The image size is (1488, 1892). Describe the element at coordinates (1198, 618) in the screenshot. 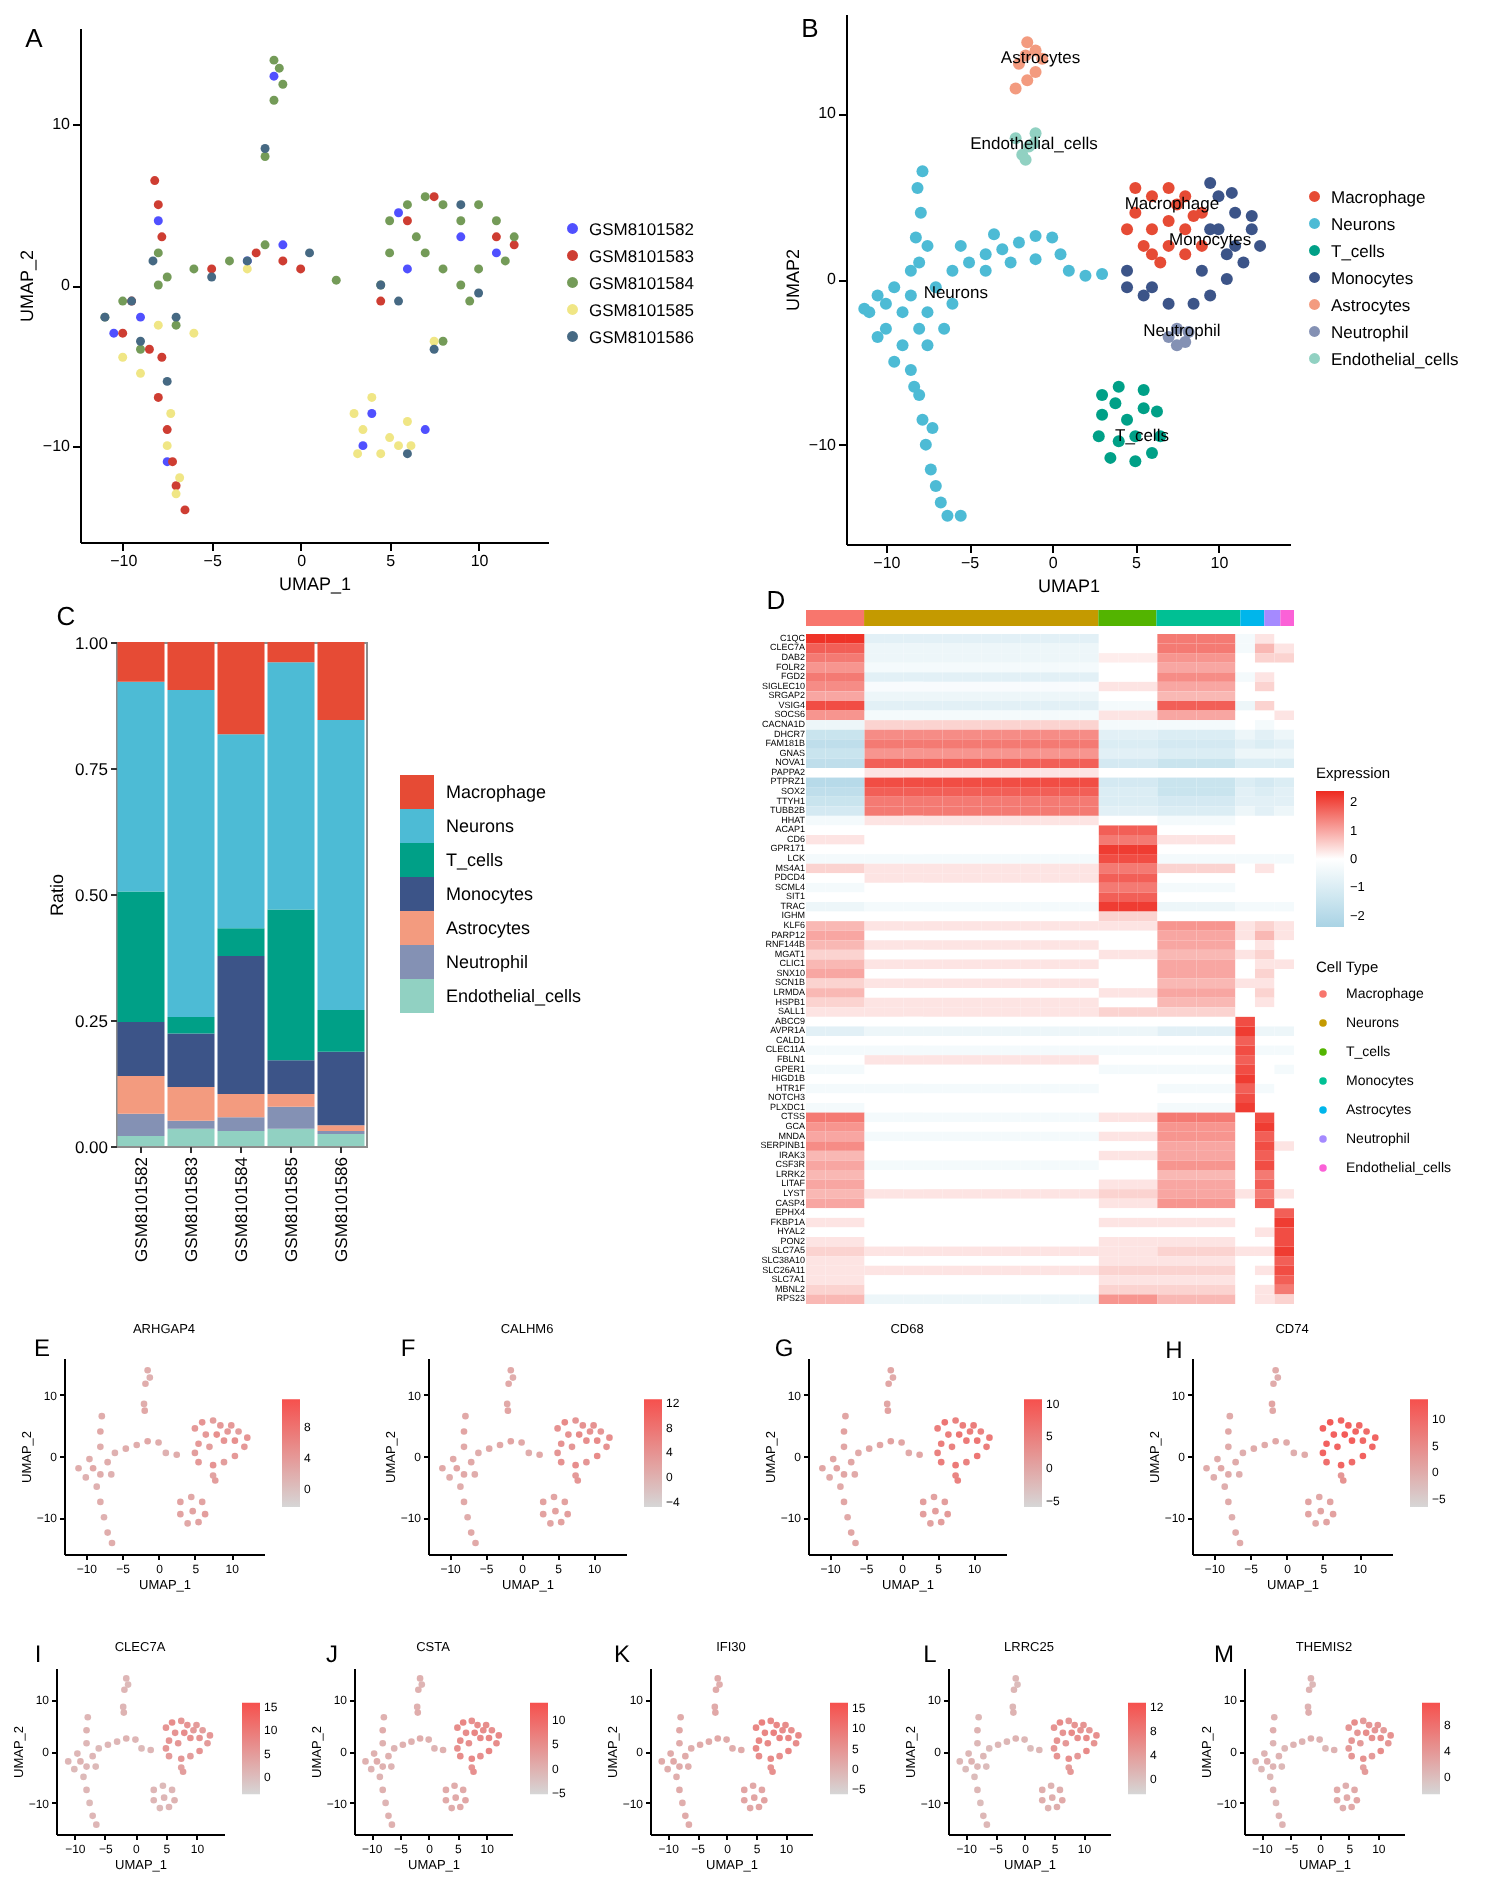

I see `bar` at that location.